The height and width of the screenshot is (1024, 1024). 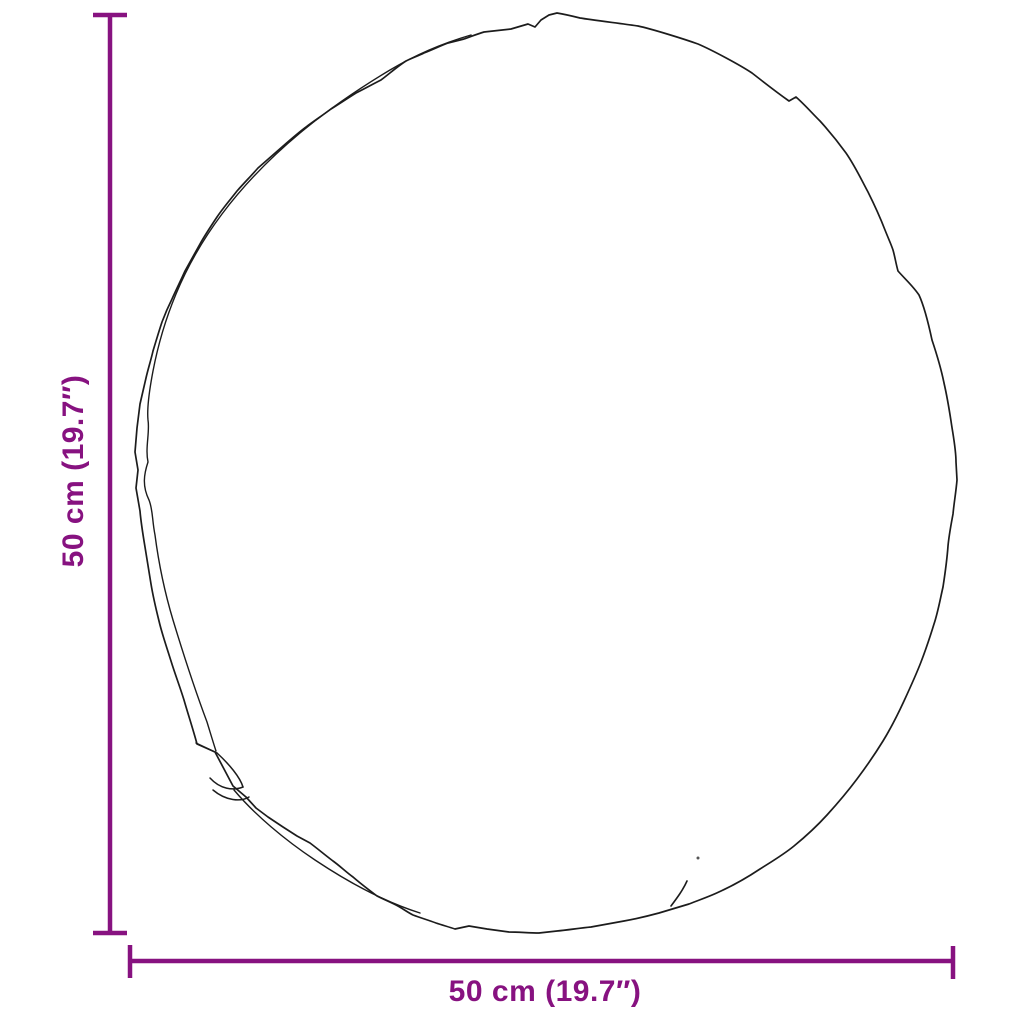 What do you see at coordinates (230, 770) in the screenshot?
I see `fold-bulge-line` at bounding box center [230, 770].